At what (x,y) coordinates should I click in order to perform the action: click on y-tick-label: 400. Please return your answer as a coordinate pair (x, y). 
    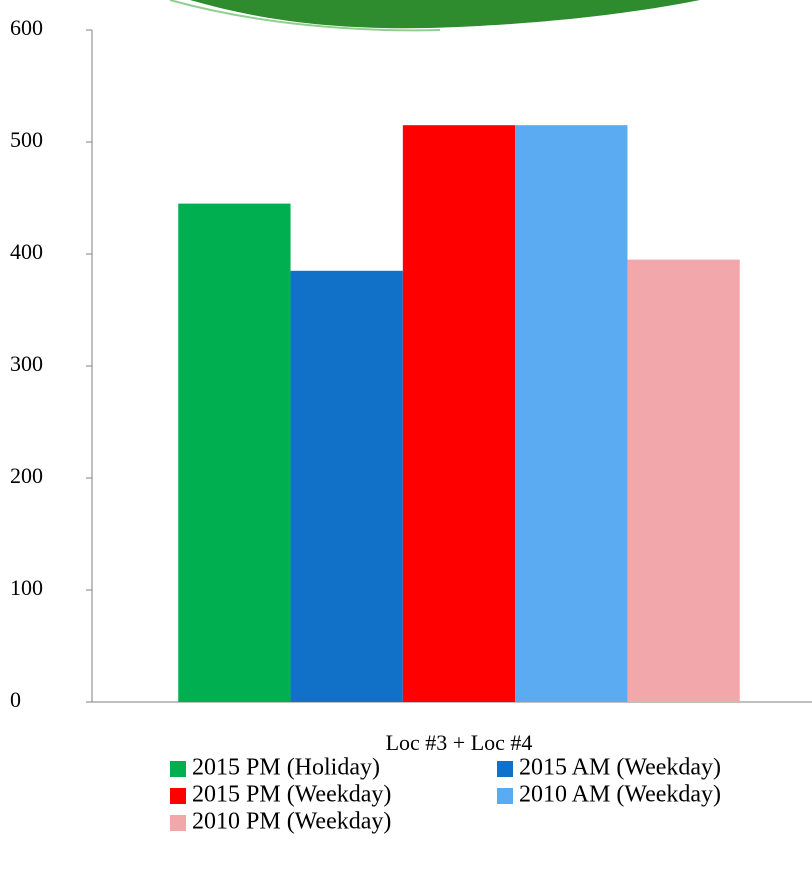
    Looking at the image, I should click on (26, 251).